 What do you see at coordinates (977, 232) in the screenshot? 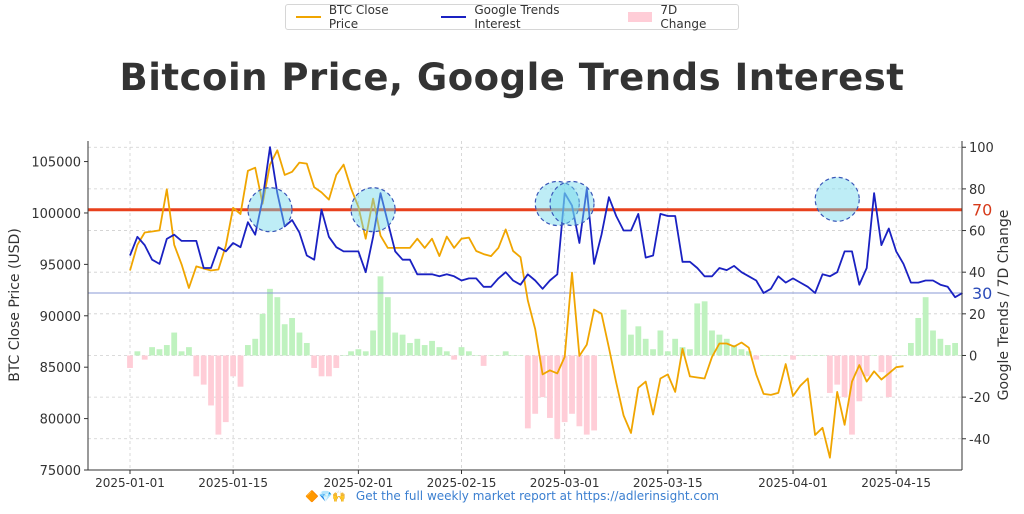
I see `y-tick-label-right: 60` at bounding box center [977, 232].